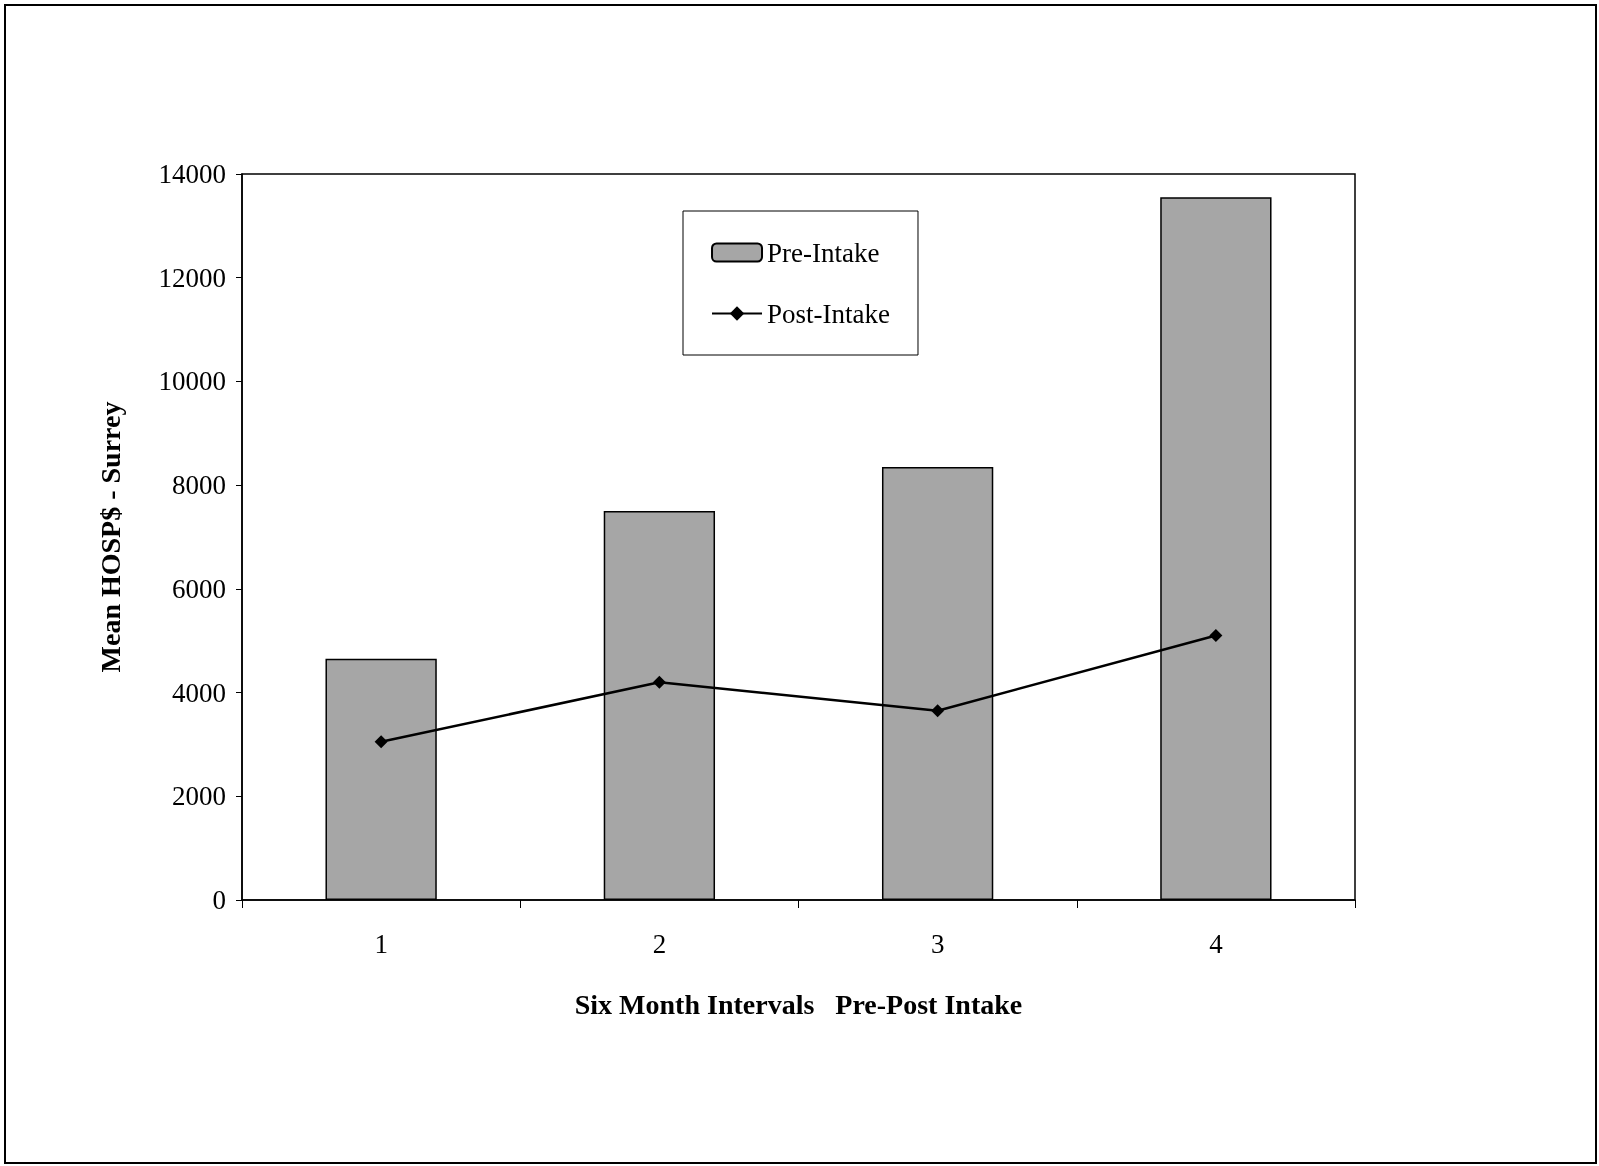 This screenshot has height=1166, width=1599. I want to click on x-tick-label: 1, so click(381, 943).